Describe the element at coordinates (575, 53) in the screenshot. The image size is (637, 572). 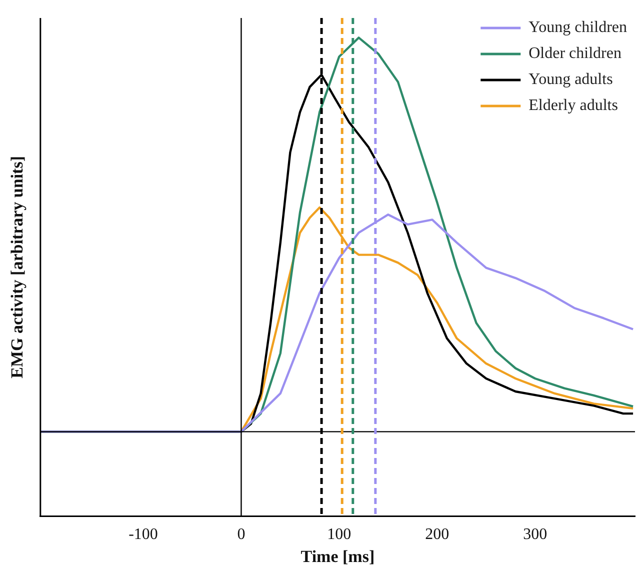
I see `legend-label: Older children` at that location.